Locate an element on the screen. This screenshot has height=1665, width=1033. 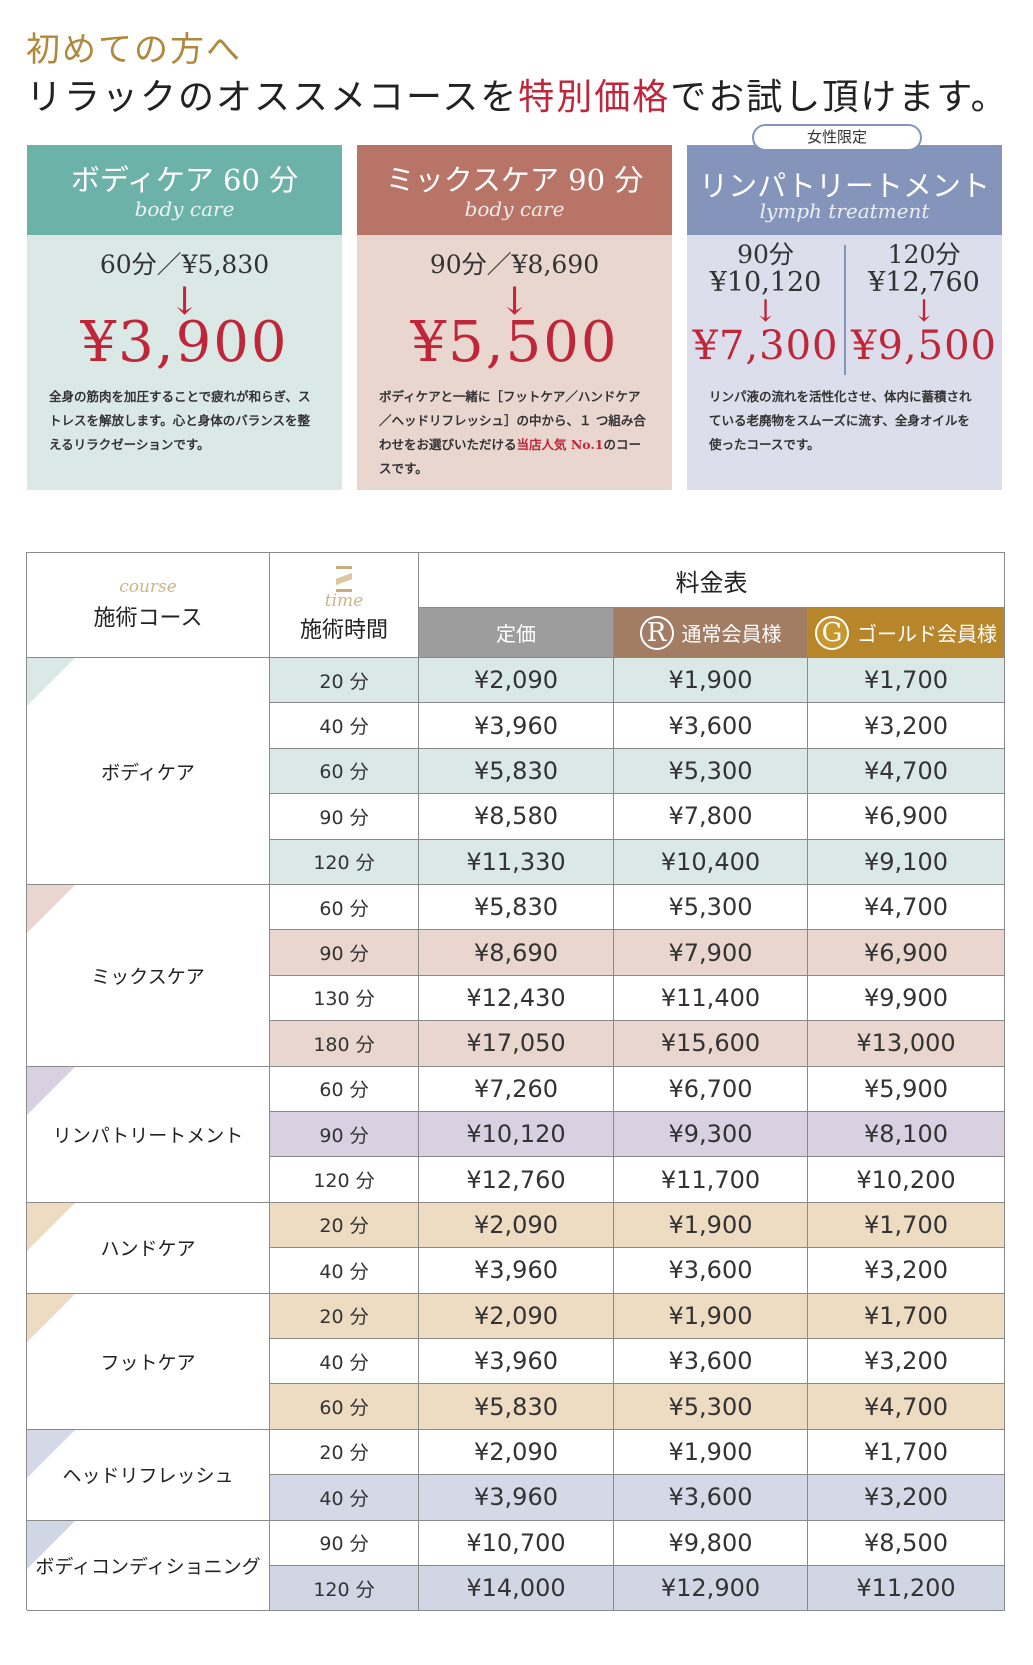
price-cell: ¥2,090 is located at coordinates (516, 1316).